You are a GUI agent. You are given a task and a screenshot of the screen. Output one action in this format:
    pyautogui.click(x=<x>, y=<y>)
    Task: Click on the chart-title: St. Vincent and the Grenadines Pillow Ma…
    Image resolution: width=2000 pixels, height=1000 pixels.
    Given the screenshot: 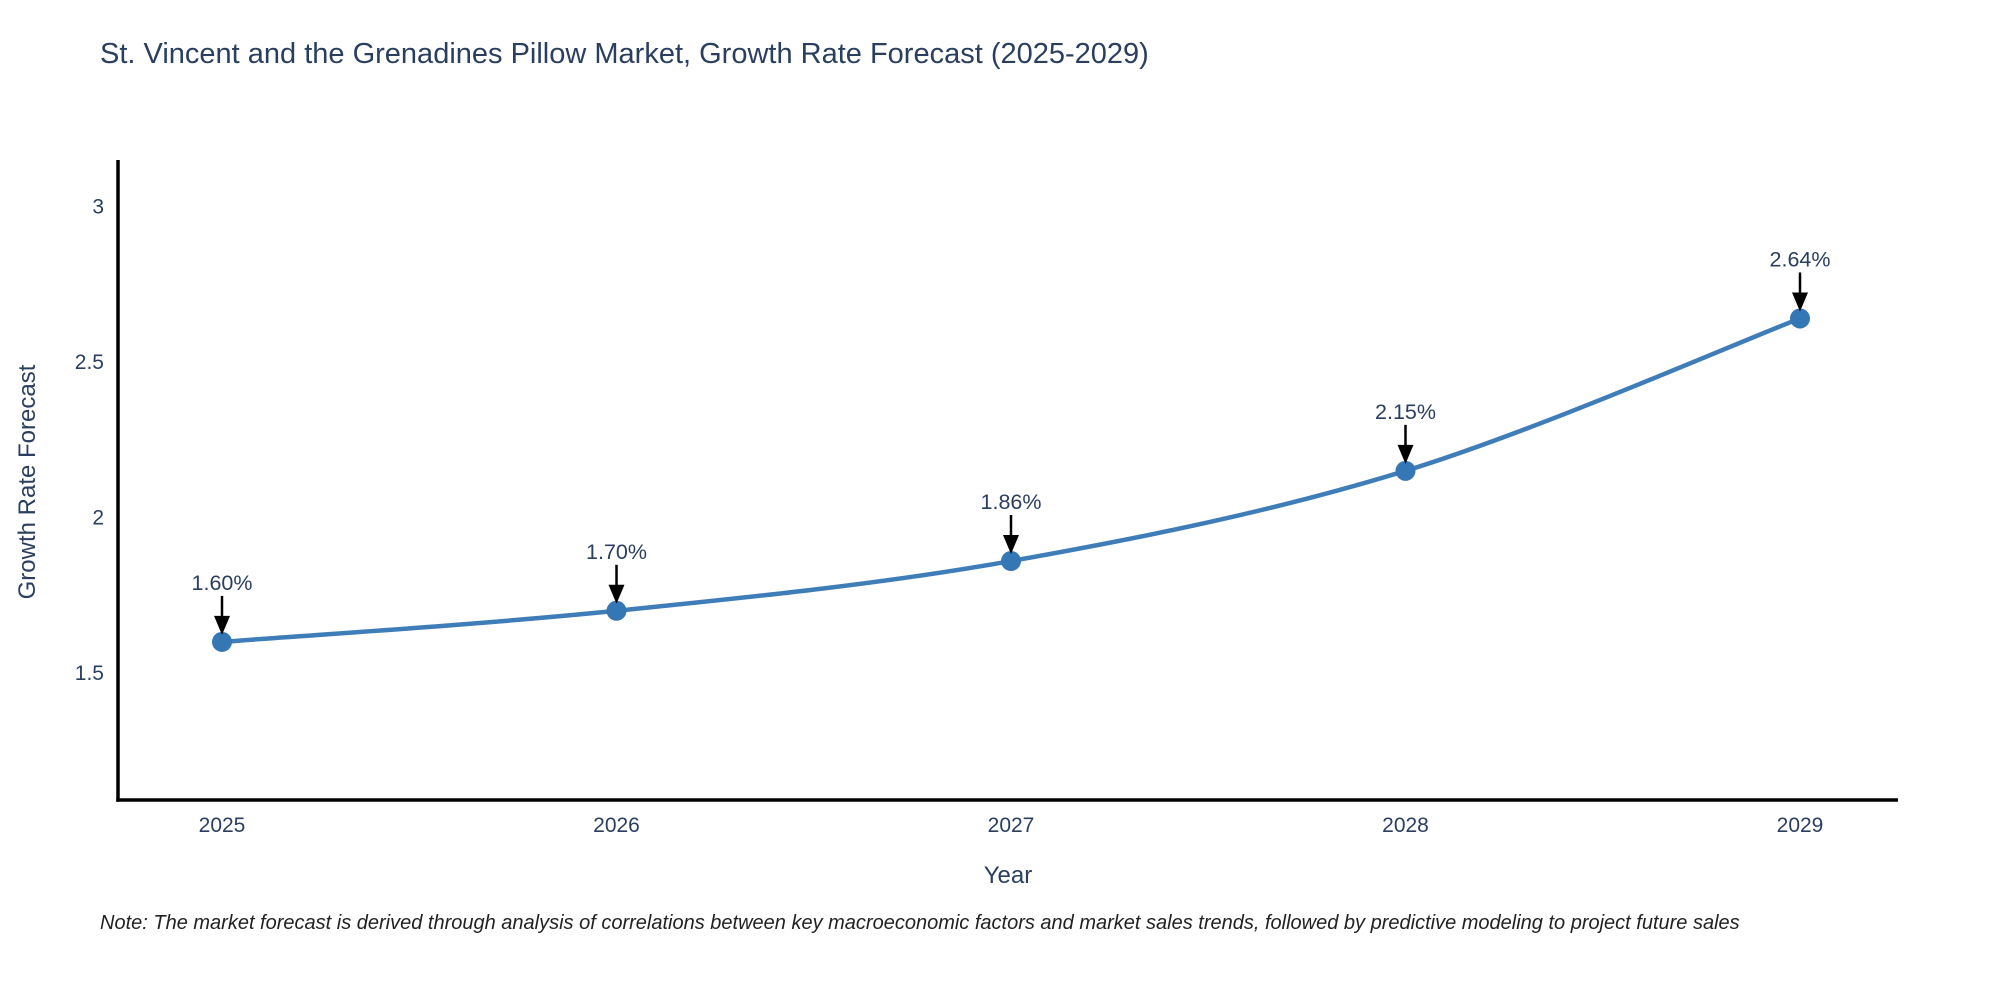 What is the action you would take?
    pyautogui.click(x=624, y=54)
    